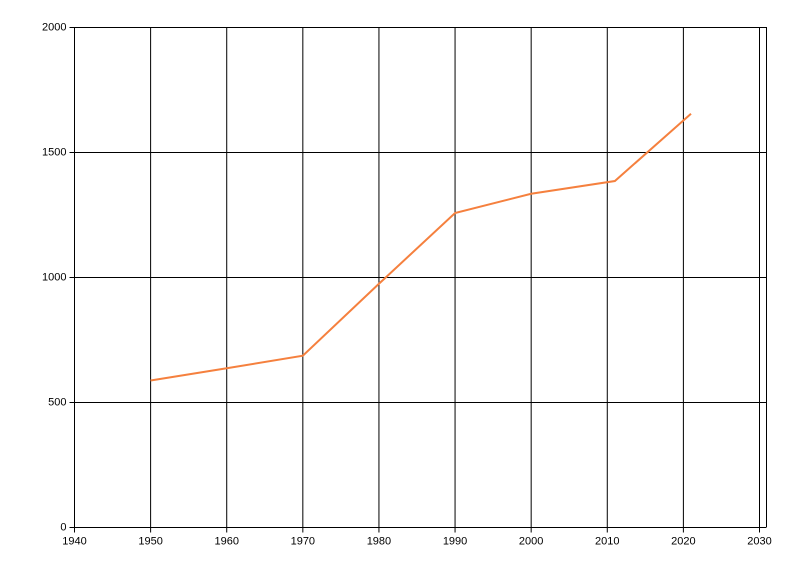 The width and height of the screenshot is (800, 576). I want to click on y-tick-label: 1000, so click(54, 277).